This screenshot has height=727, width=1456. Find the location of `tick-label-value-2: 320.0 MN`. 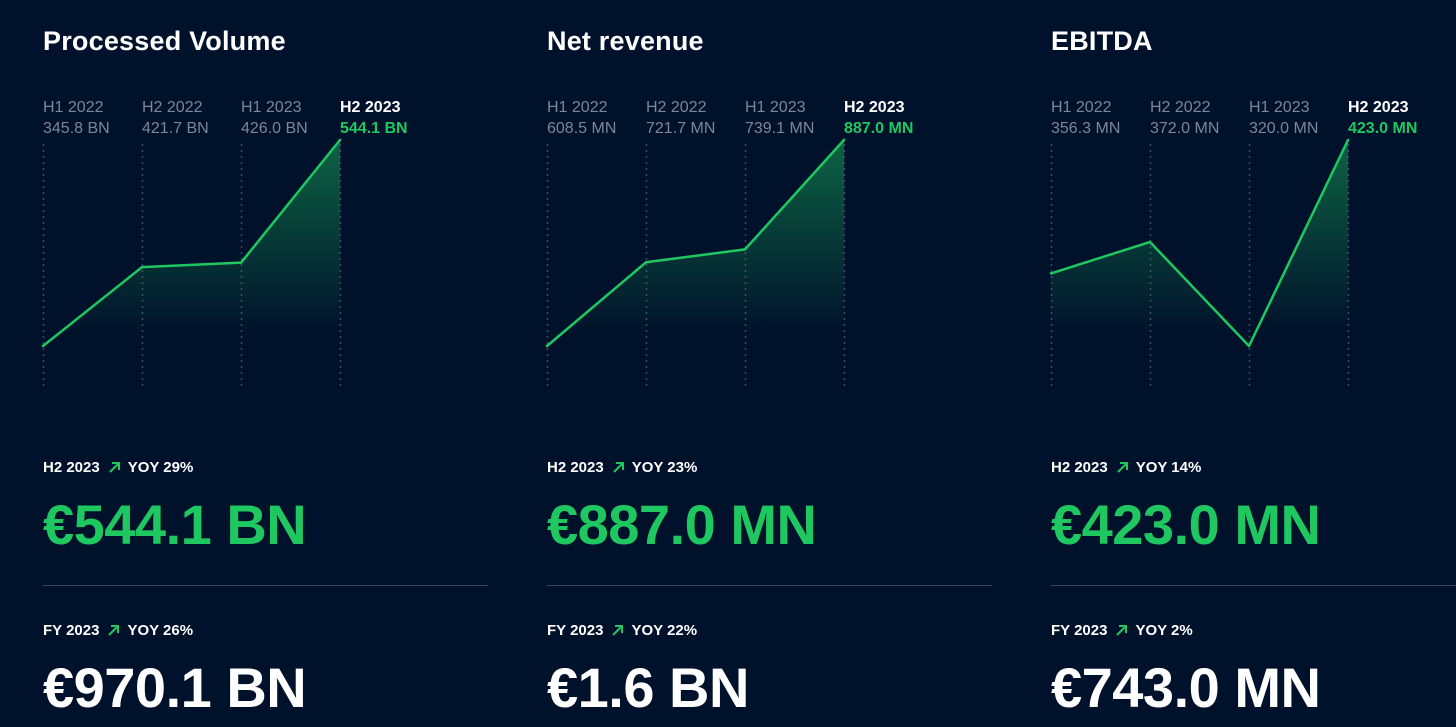

tick-label-value-2: 320.0 MN is located at coordinates (1283, 128).